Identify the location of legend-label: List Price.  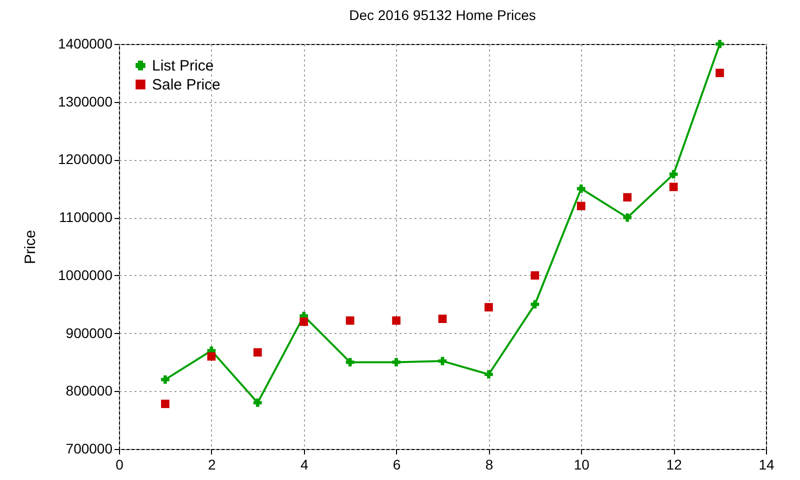
(183, 66).